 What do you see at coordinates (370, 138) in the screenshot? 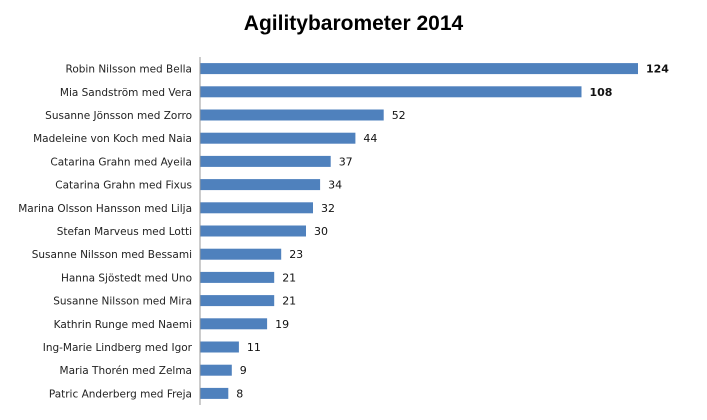
I see `value-label-3: 44` at bounding box center [370, 138].